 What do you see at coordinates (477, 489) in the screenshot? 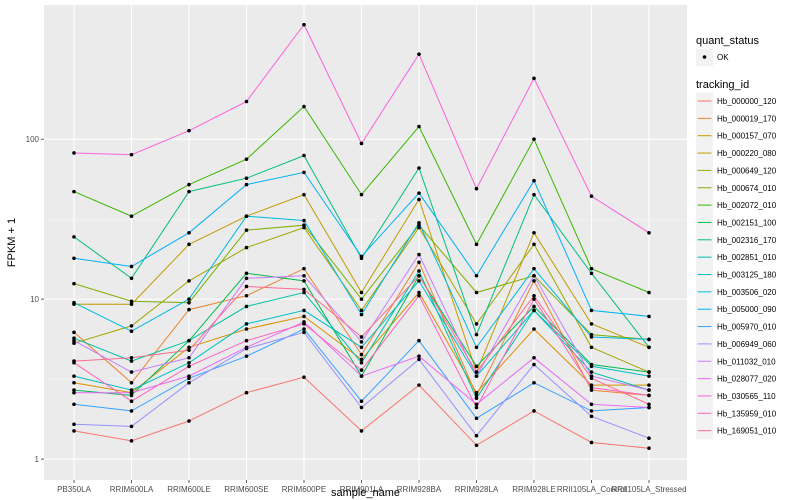
I see `x-tick-label: RRIM928LA` at bounding box center [477, 489].